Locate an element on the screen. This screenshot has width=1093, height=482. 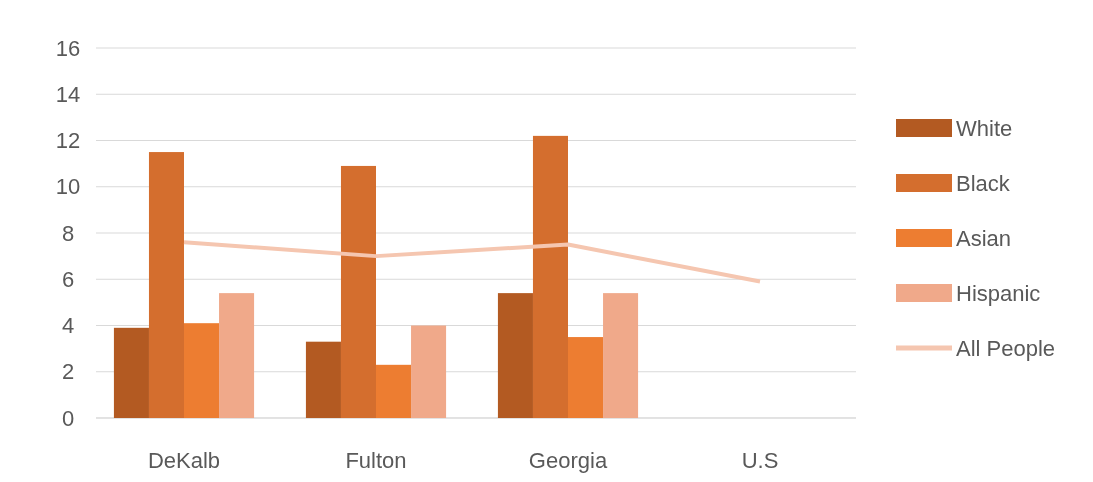
line-series is located at coordinates (472, 262).